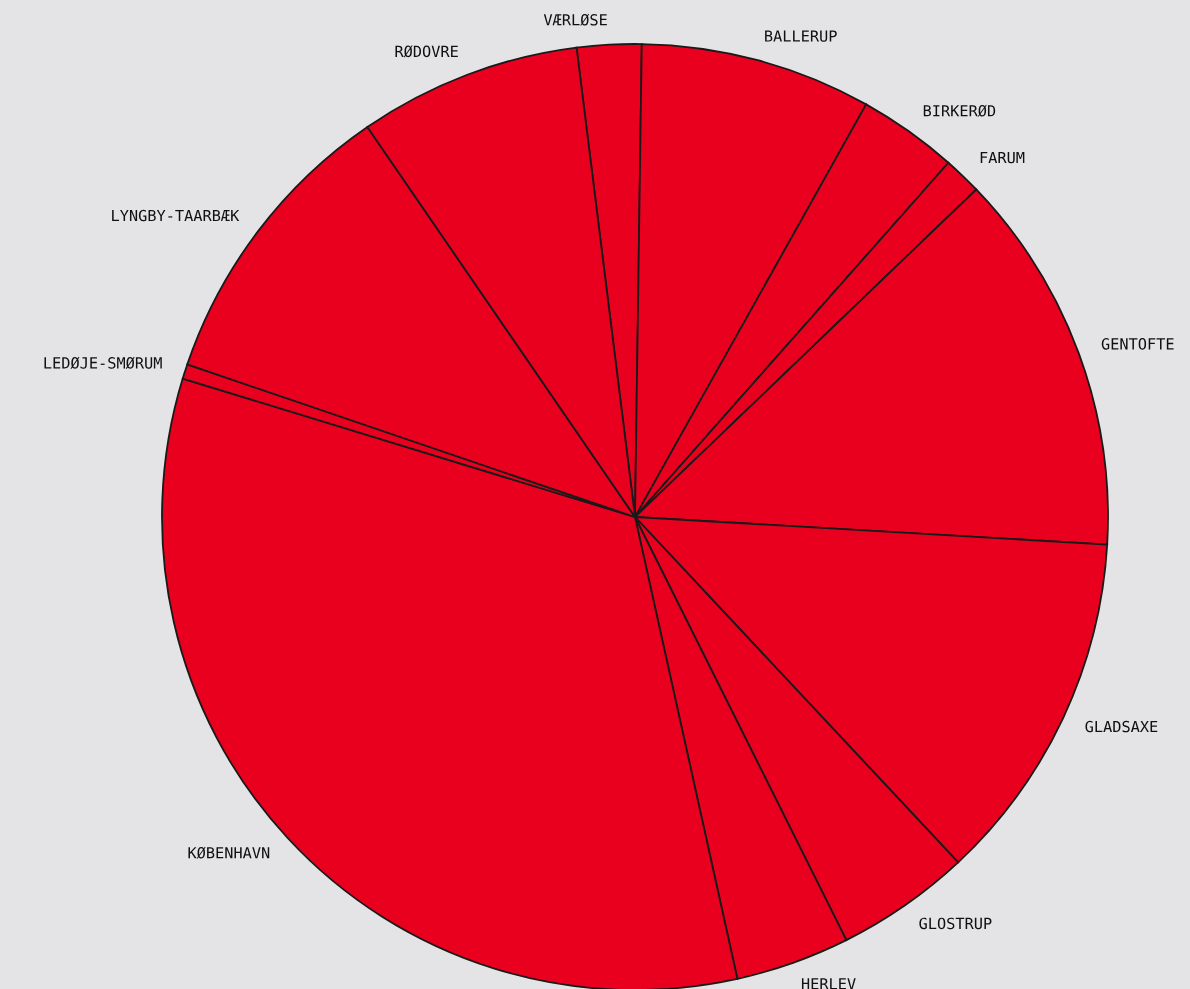 This screenshot has width=1190, height=989. I want to click on slice-label: GLOSTRUP, so click(955, 923).